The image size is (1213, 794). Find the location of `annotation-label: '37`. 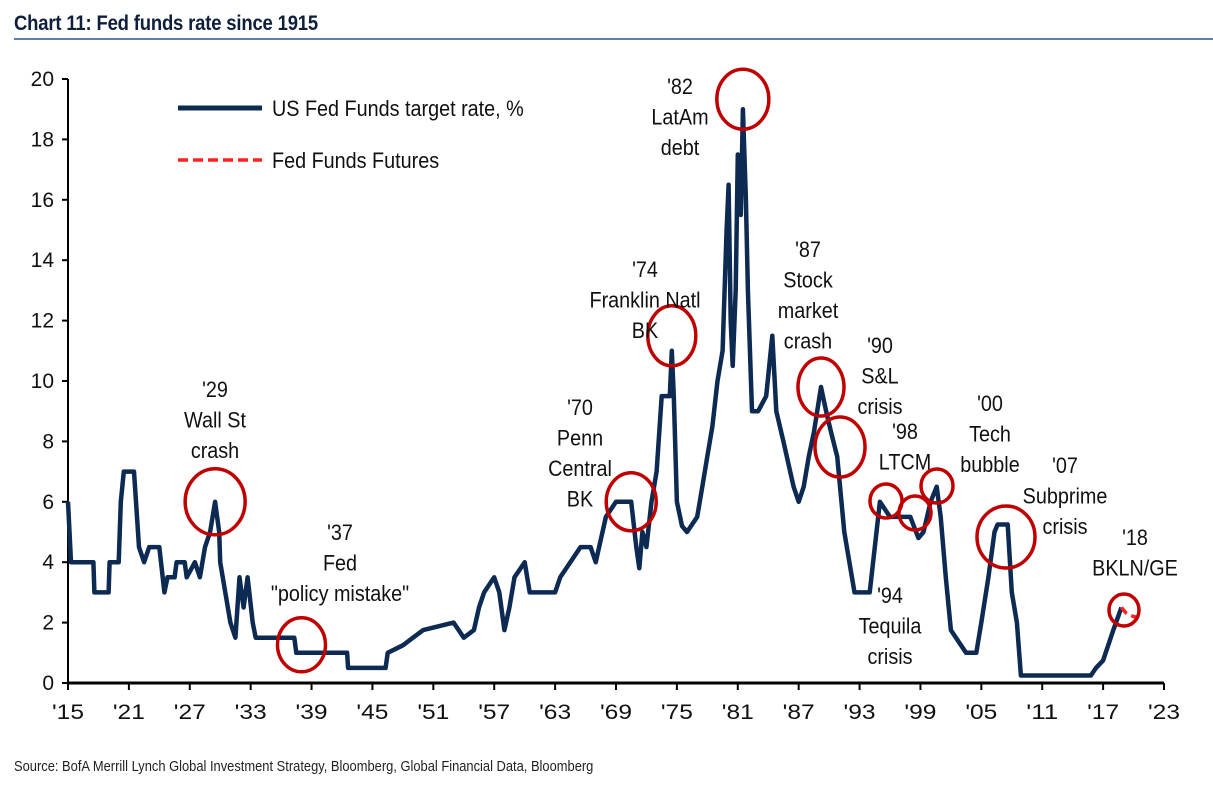

annotation-label: '37 is located at coordinates (340, 533).